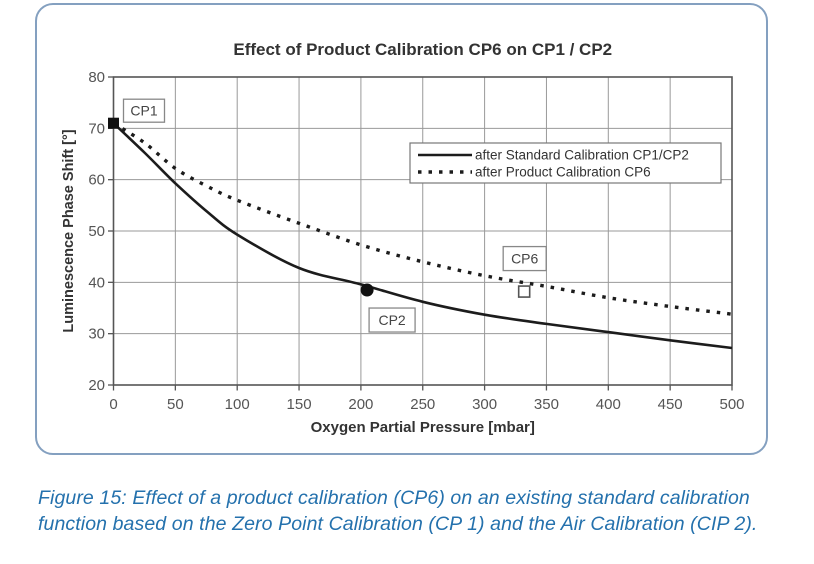 The height and width of the screenshot is (564, 814). I want to click on marker-label-cp1: CP1, so click(143, 111).